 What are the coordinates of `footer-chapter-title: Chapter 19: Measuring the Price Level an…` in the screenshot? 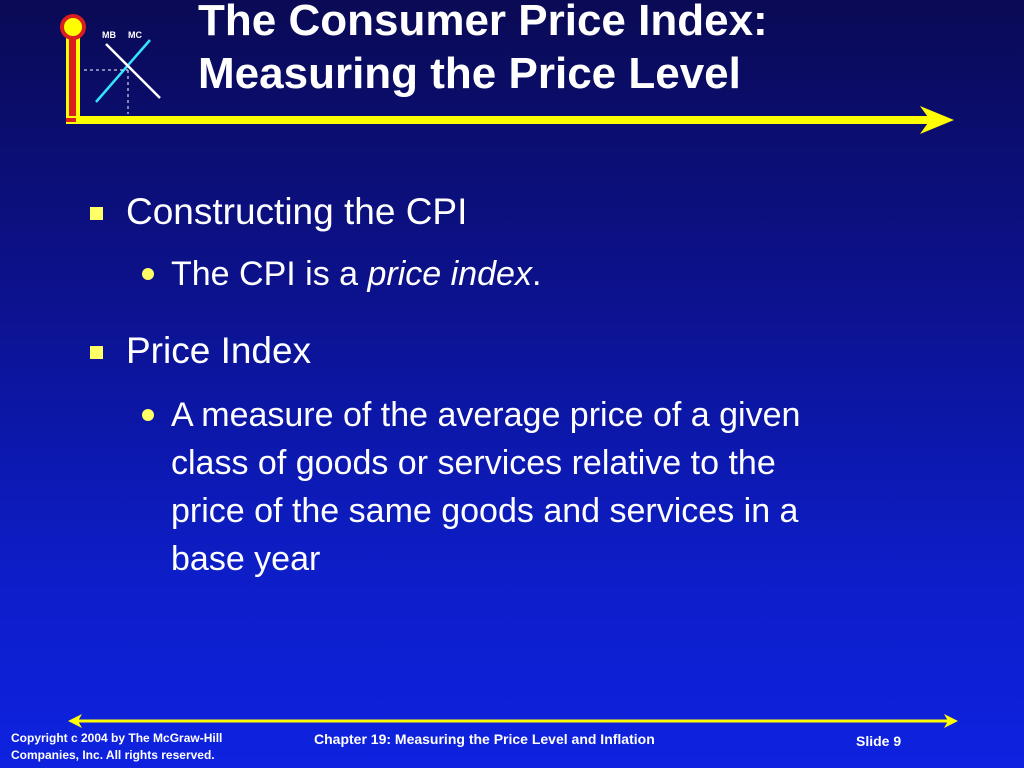 It's located at (484, 739).